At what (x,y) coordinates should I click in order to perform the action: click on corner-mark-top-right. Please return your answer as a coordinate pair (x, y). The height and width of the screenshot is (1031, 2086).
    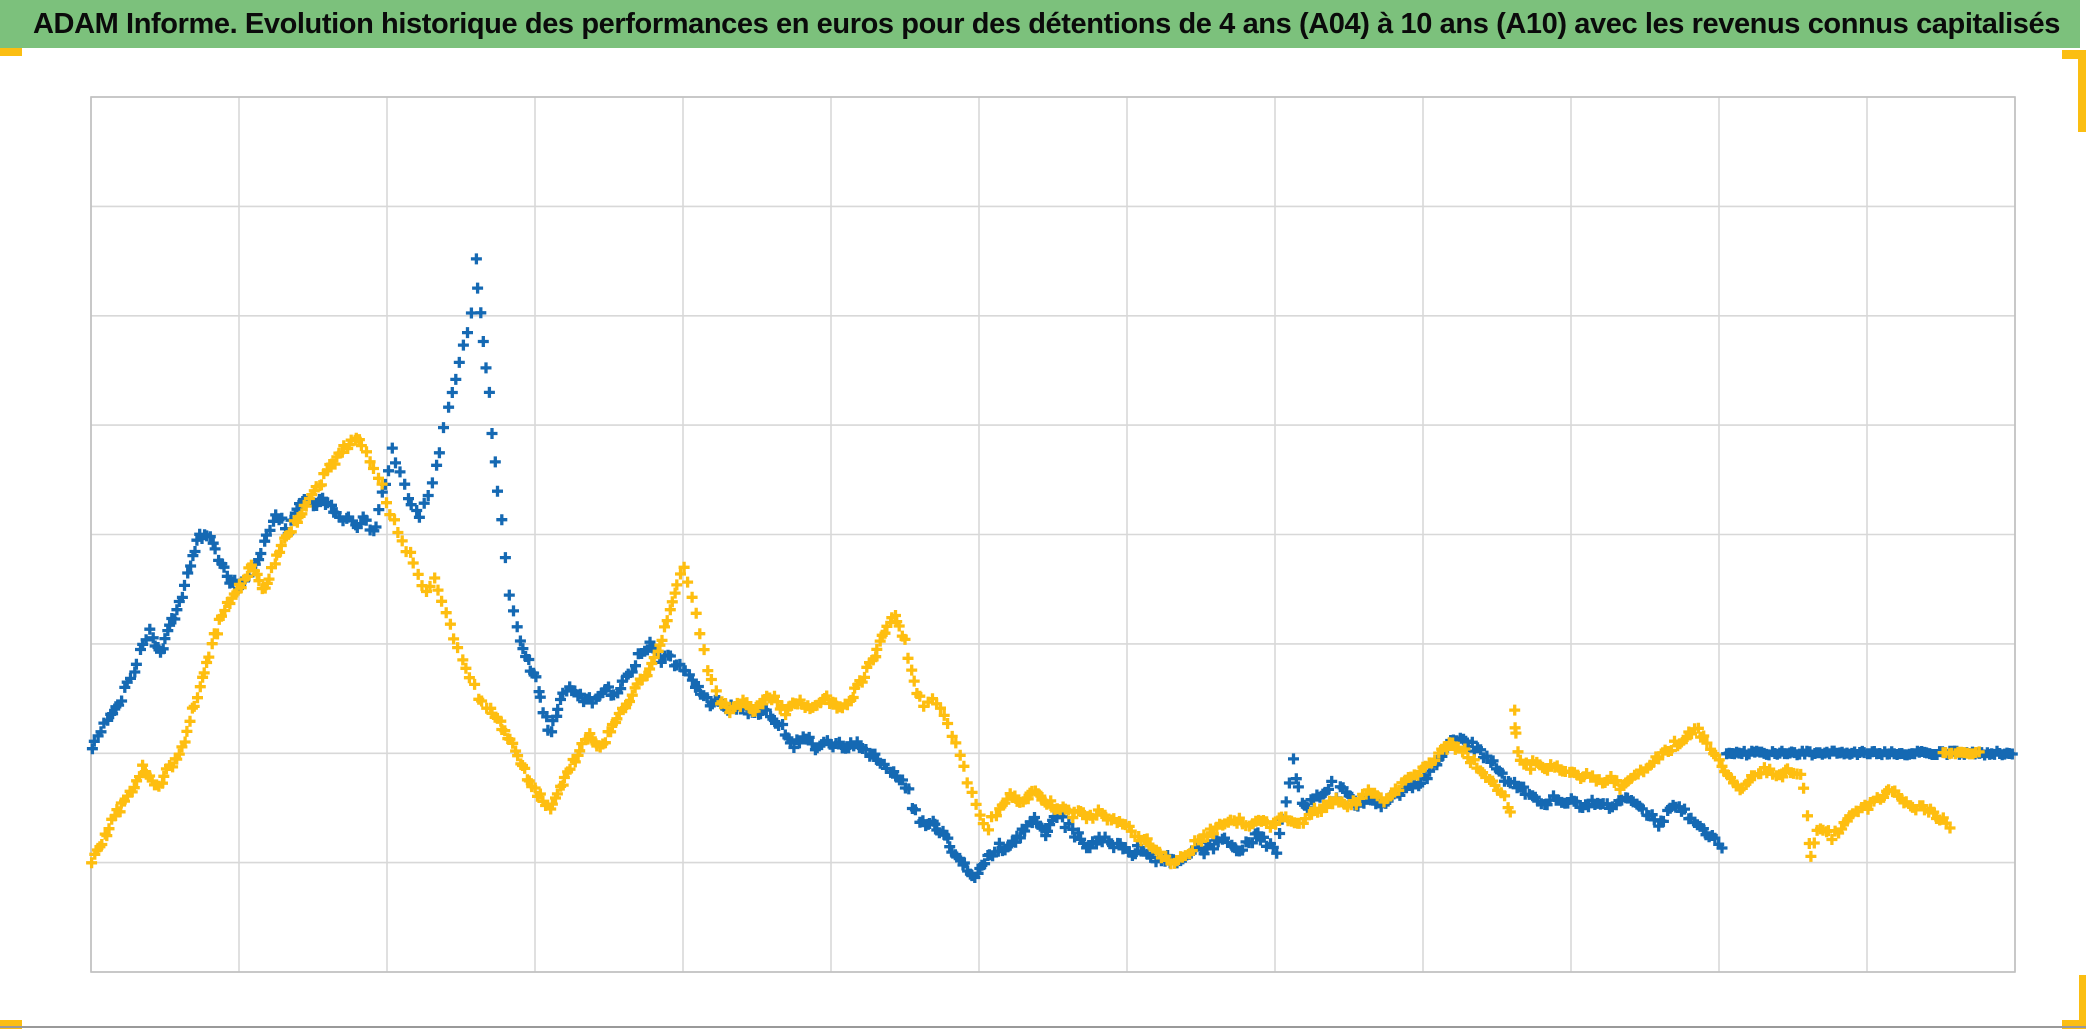
    Looking at the image, I should click on (2074, 54).